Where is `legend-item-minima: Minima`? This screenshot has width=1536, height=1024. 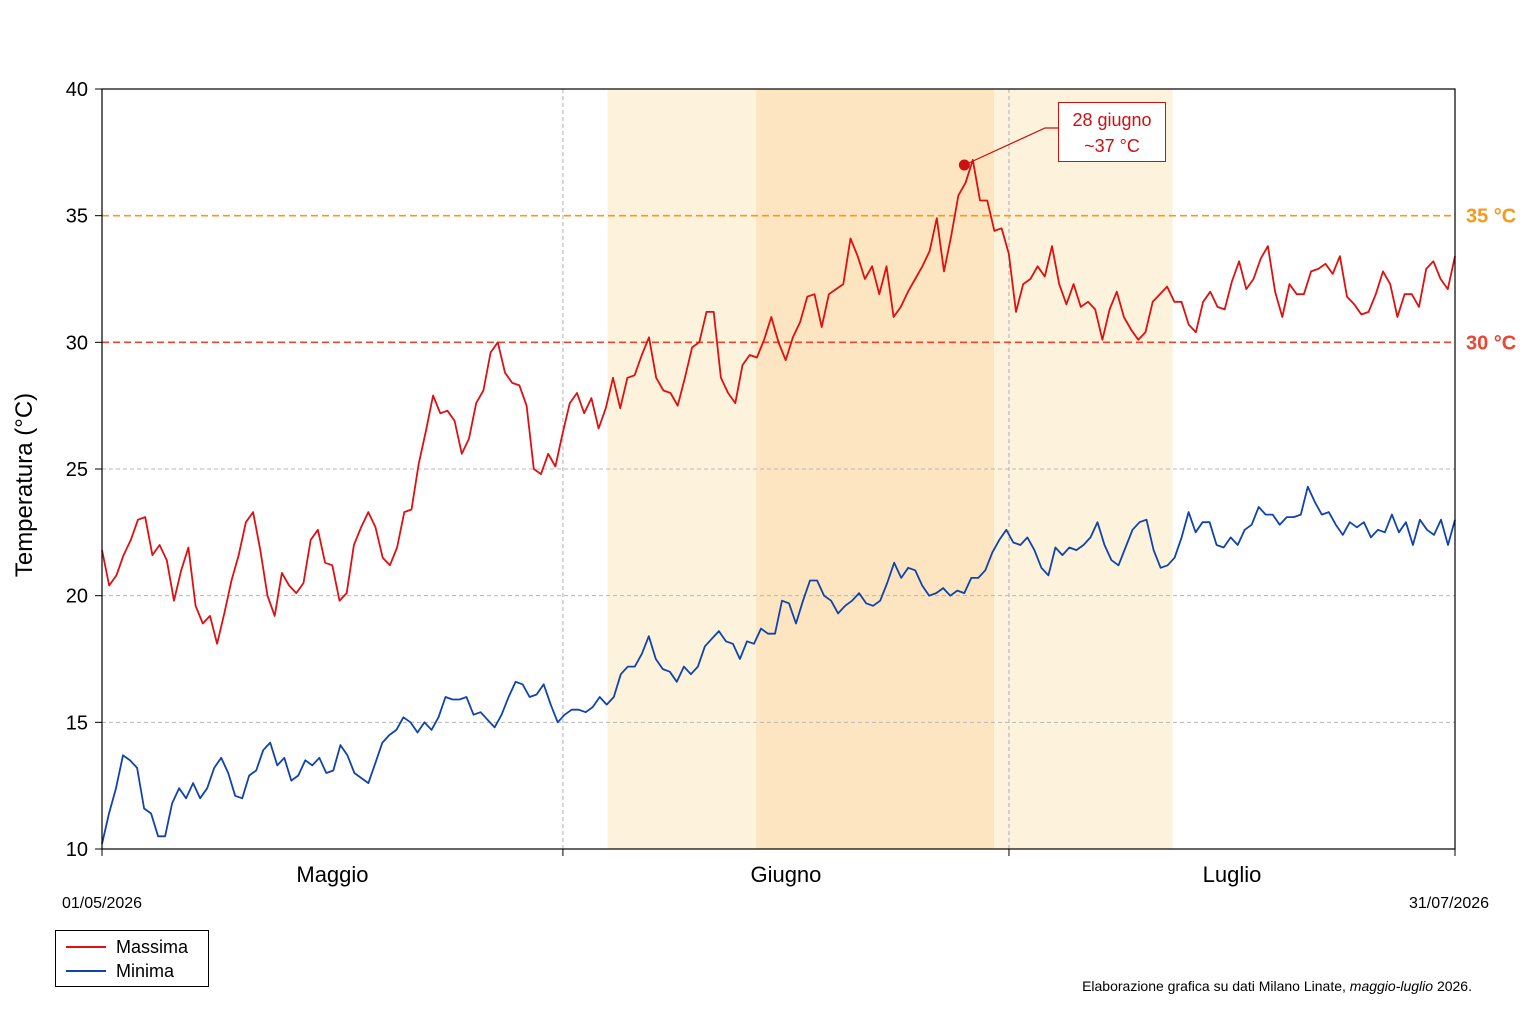 legend-item-minima: Minima is located at coordinates (120, 971).